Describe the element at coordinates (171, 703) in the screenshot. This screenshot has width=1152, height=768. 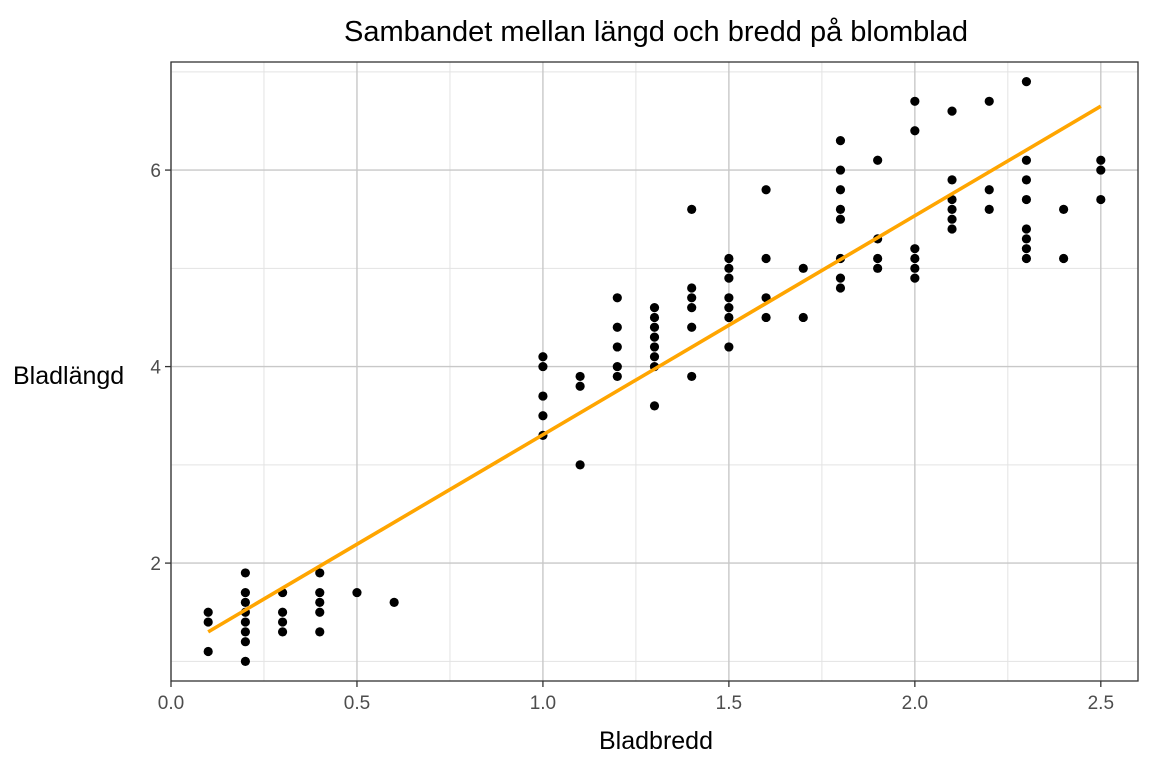
I see `x-tick-label: 0.0` at that location.